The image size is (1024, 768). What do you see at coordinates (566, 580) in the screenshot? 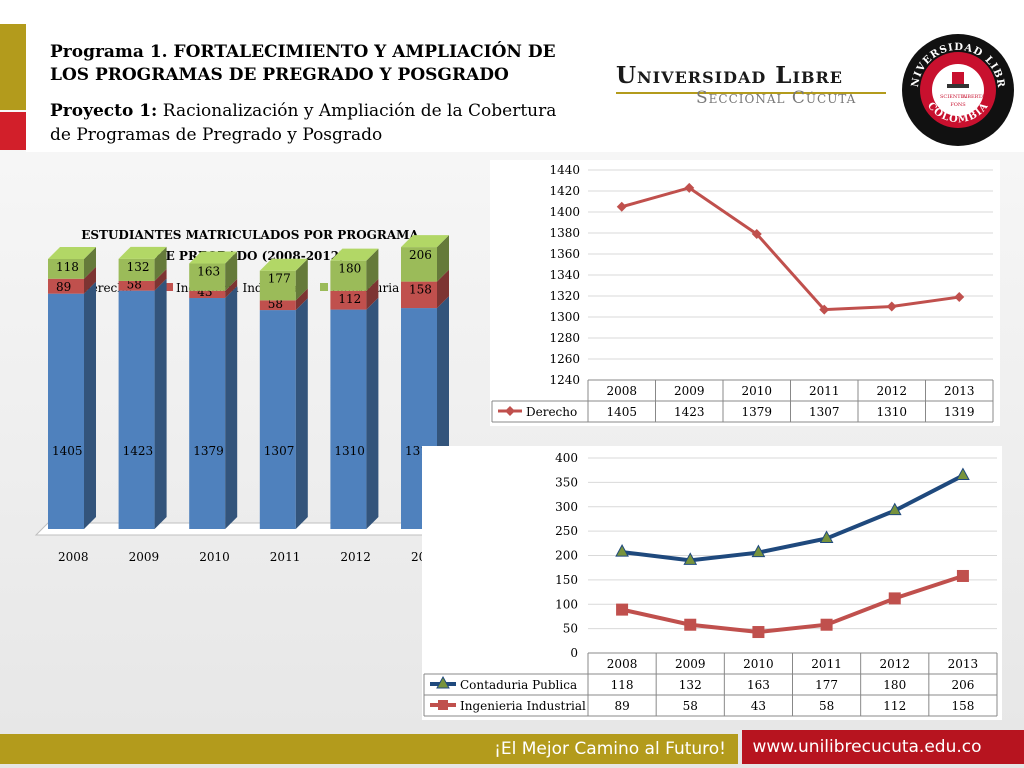
I see `l2-ytick-150: 150` at bounding box center [566, 580].